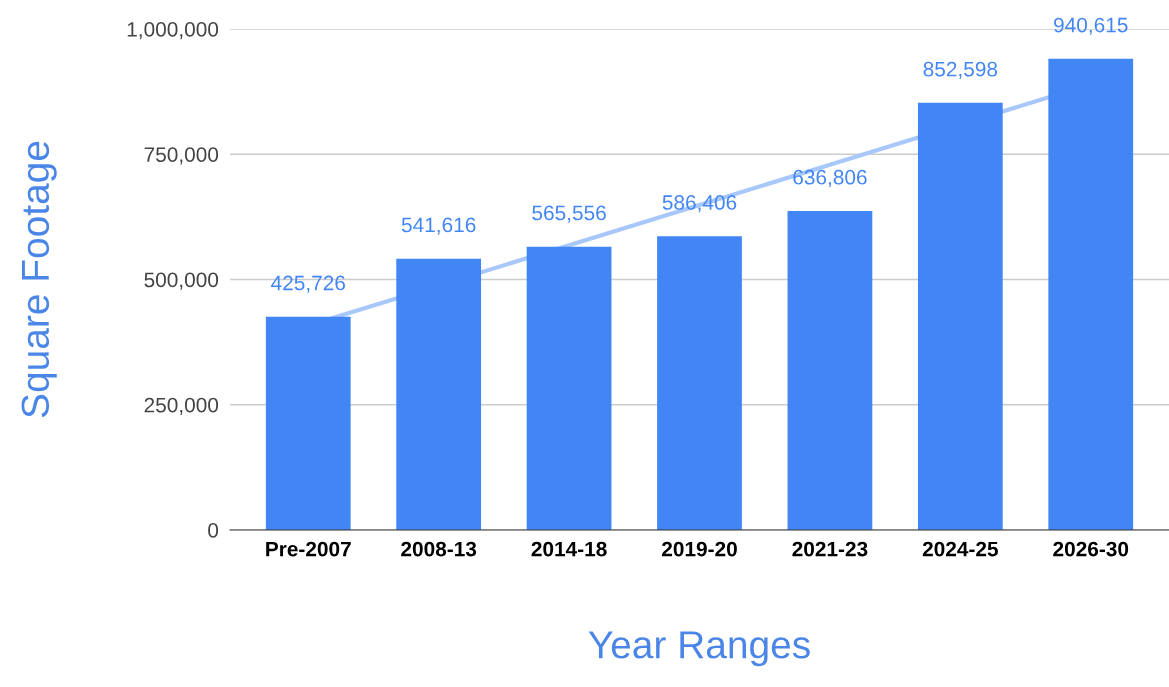 Image resolution: width=1169 pixels, height=687 pixels. What do you see at coordinates (699, 649) in the screenshot?
I see `x-axis-title: Year Ranges` at bounding box center [699, 649].